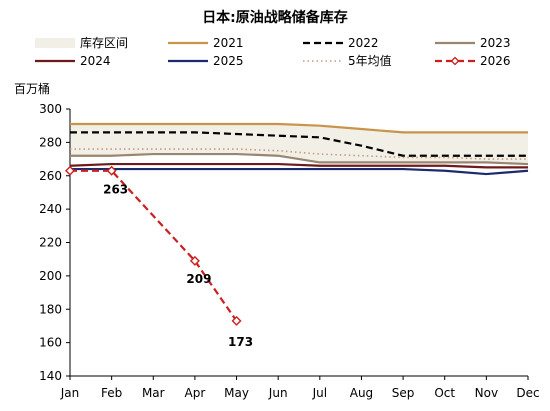  I want to click on y-tick-label: 280, so click(50, 142).